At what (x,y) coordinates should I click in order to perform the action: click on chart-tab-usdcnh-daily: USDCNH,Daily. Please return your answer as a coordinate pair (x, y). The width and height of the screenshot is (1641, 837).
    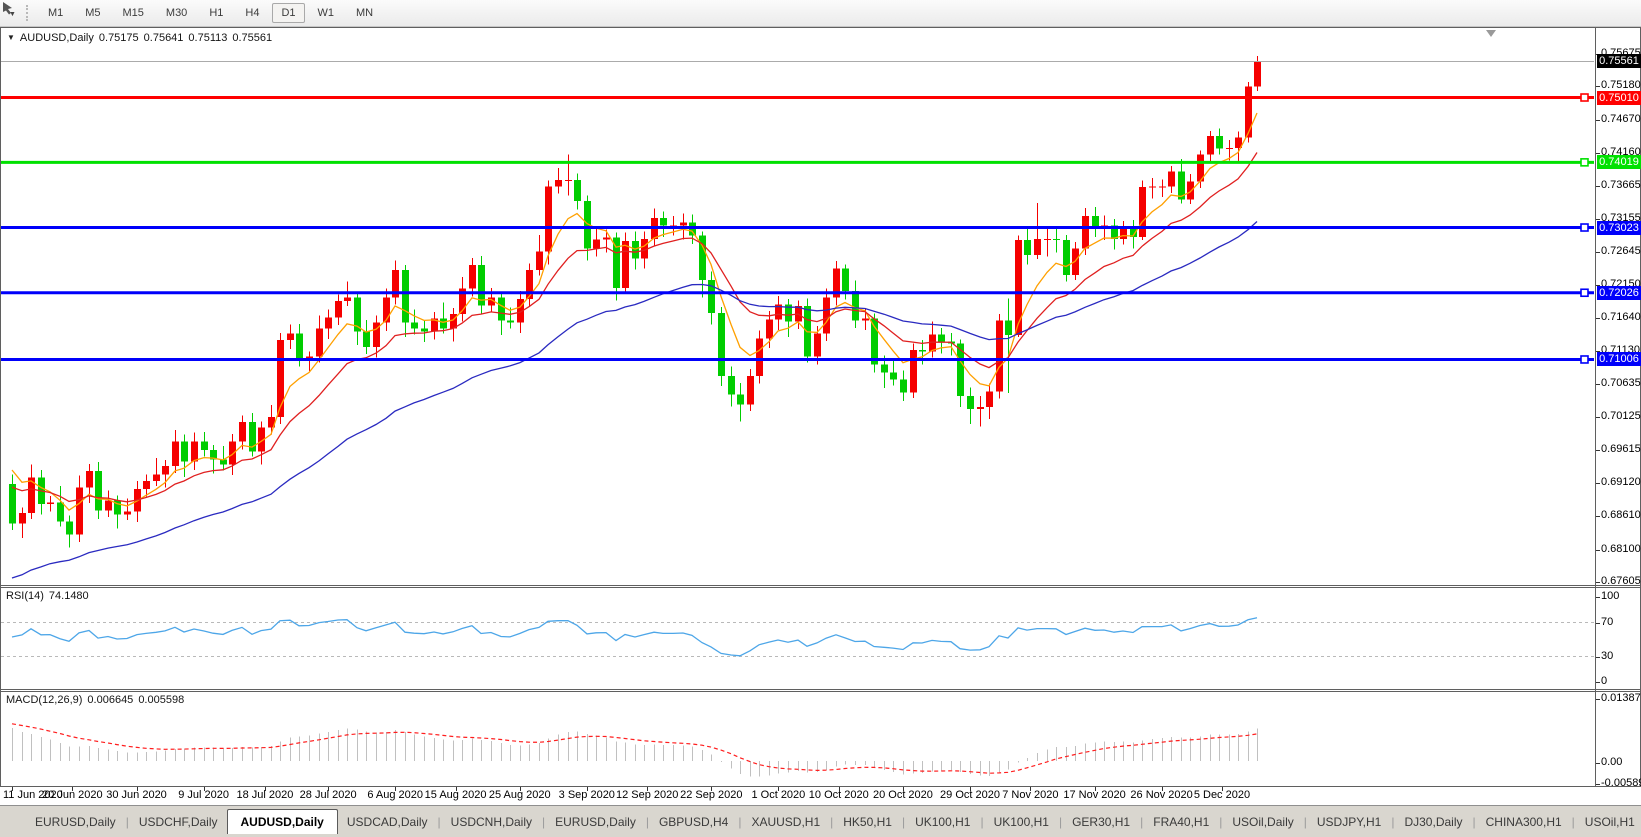
    Looking at the image, I should click on (491, 821).